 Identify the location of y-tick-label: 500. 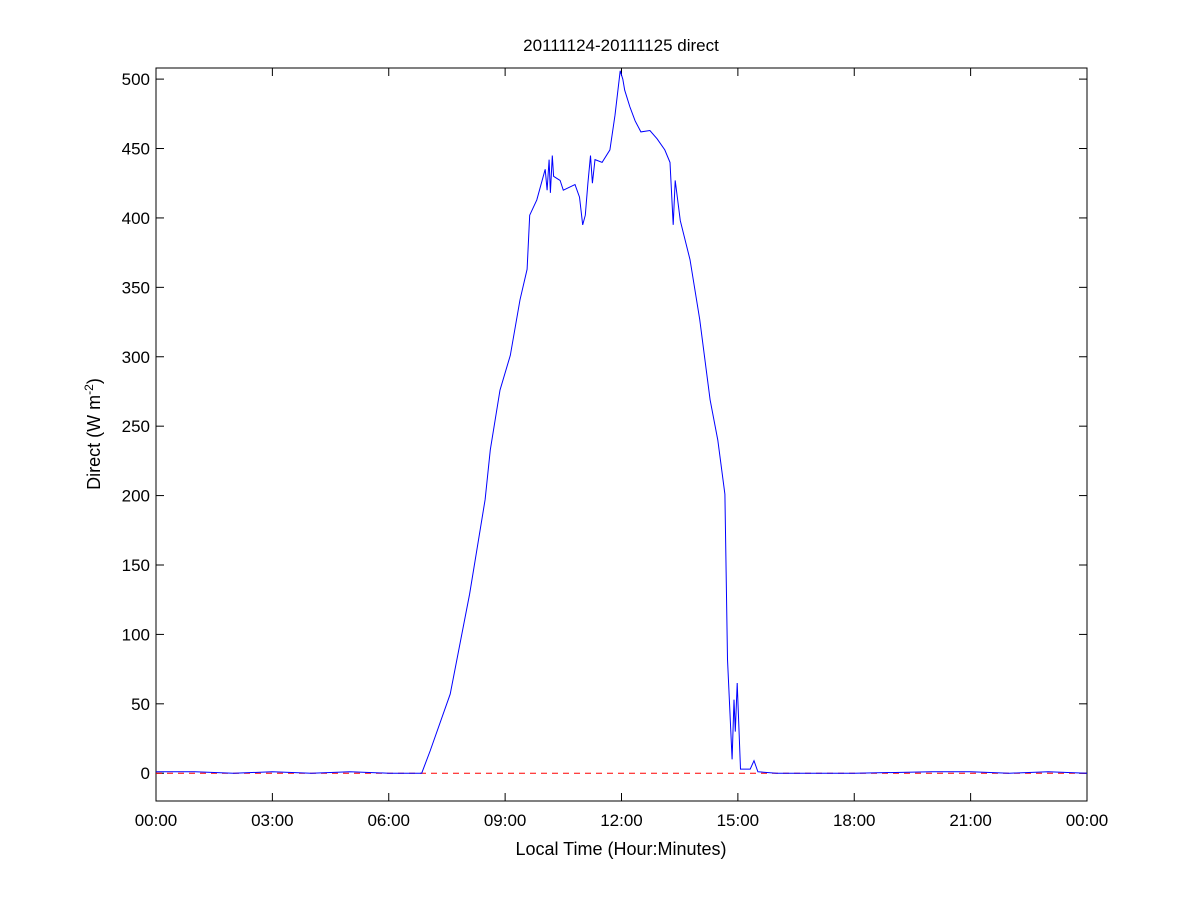
(136, 79).